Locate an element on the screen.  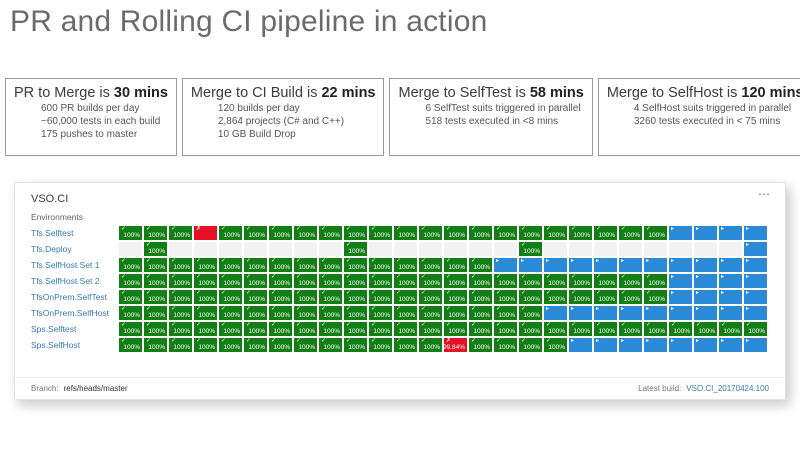
environment-link: Sps.Selftest is located at coordinates (54, 329).